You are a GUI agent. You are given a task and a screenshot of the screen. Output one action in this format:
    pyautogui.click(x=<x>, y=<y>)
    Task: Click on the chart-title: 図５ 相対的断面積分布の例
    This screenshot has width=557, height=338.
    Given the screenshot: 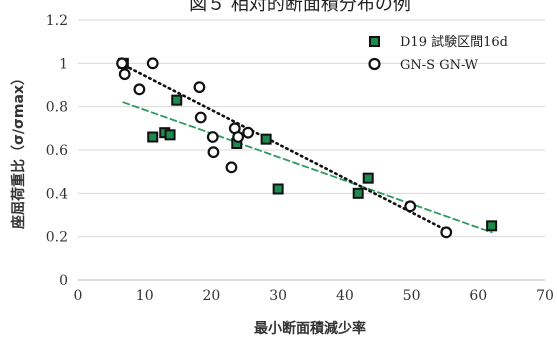 What is the action you would take?
    pyautogui.click(x=300, y=7)
    